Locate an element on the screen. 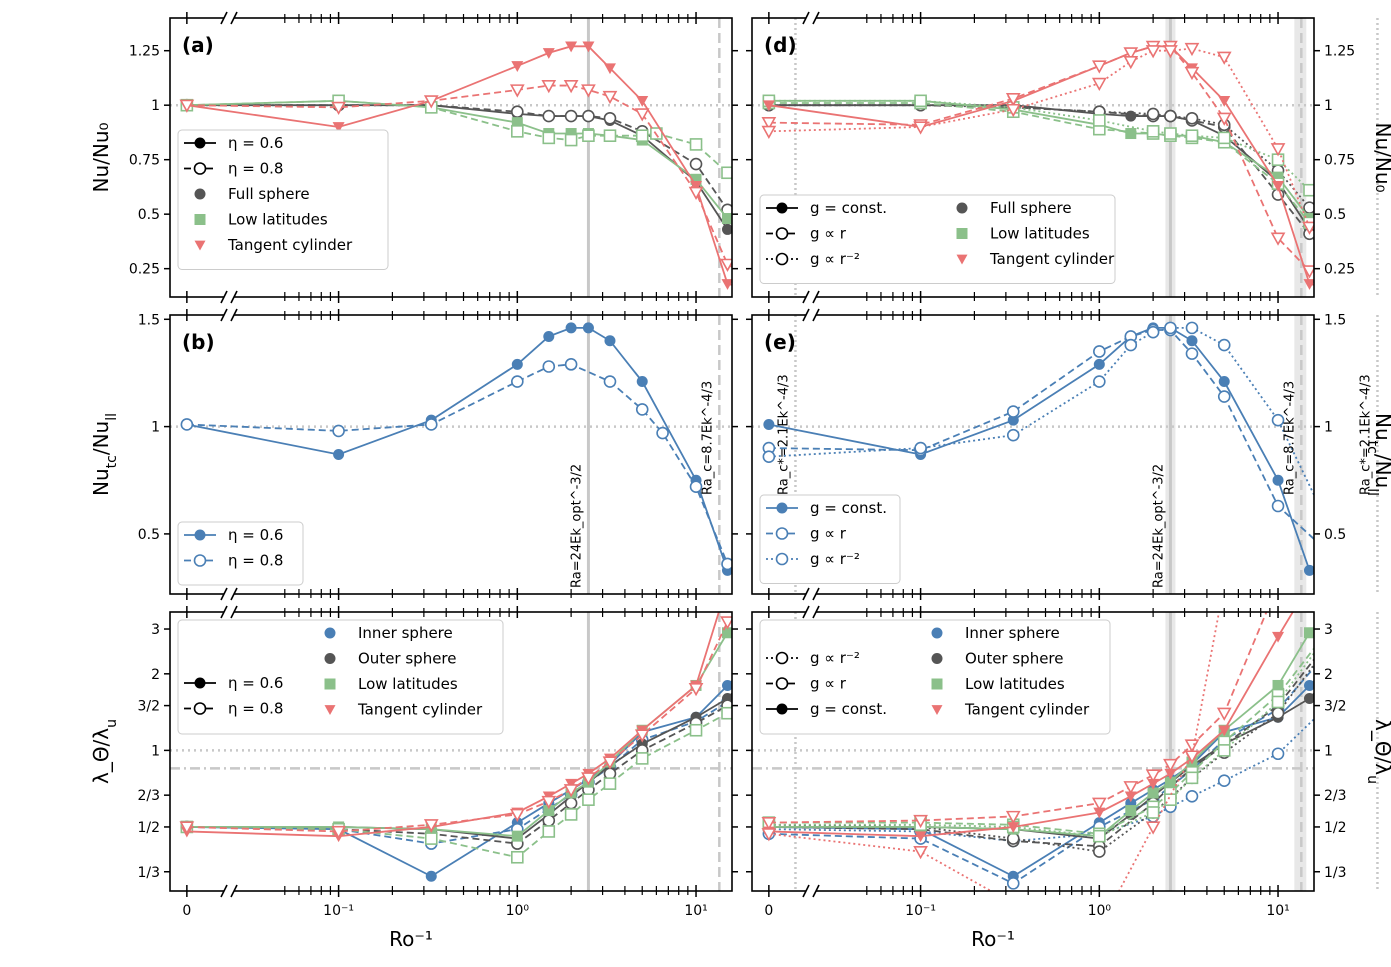  y-tick-label: 1.5 is located at coordinates (149, 320).